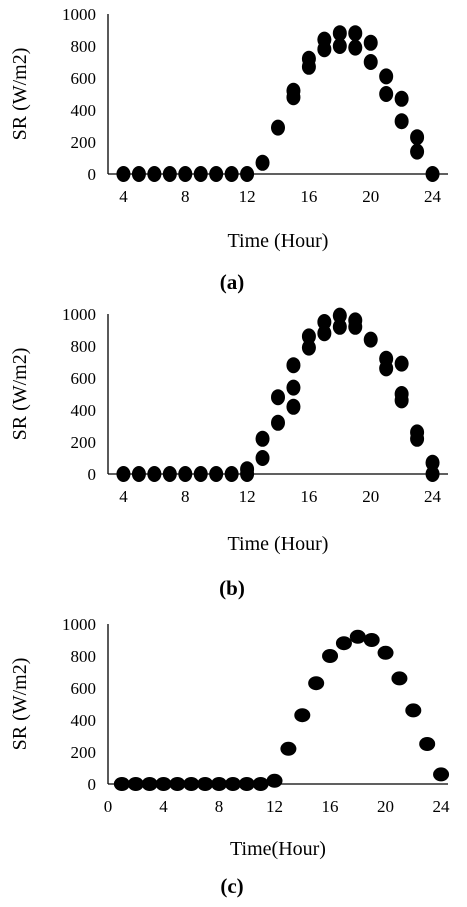 The height and width of the screenshot is (907, 467). What do you see at coordinates (232, 282) in the screenshot?
I see `panel-label: (a)` at bounding box center [232, 282].